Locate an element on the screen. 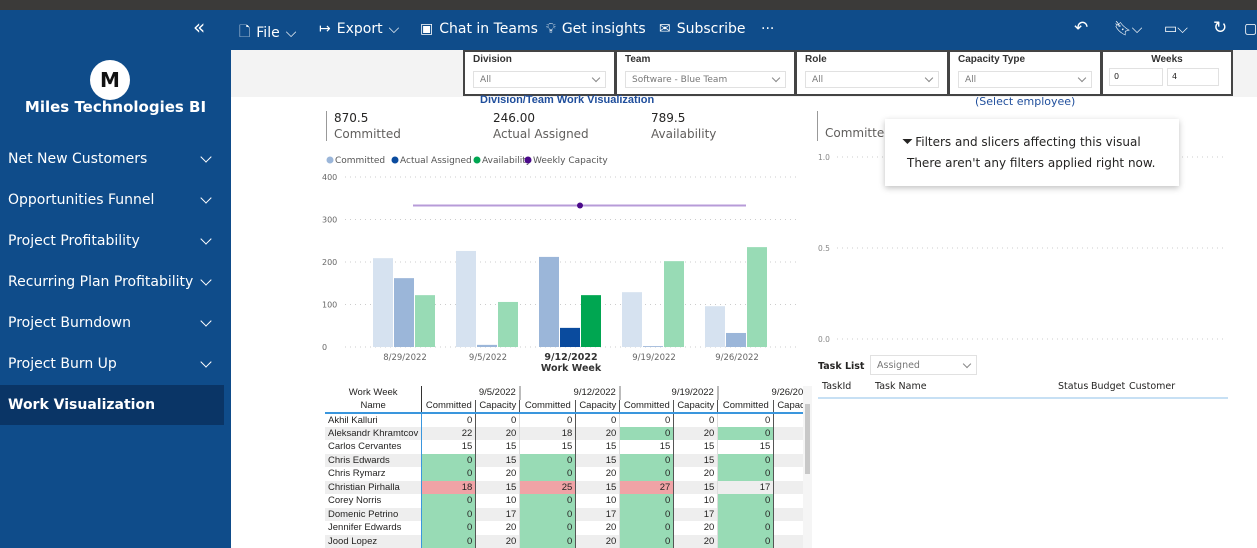 This screenshot has width=1257, height=548. legend-label: Availability is located at coordinates (507, 161).